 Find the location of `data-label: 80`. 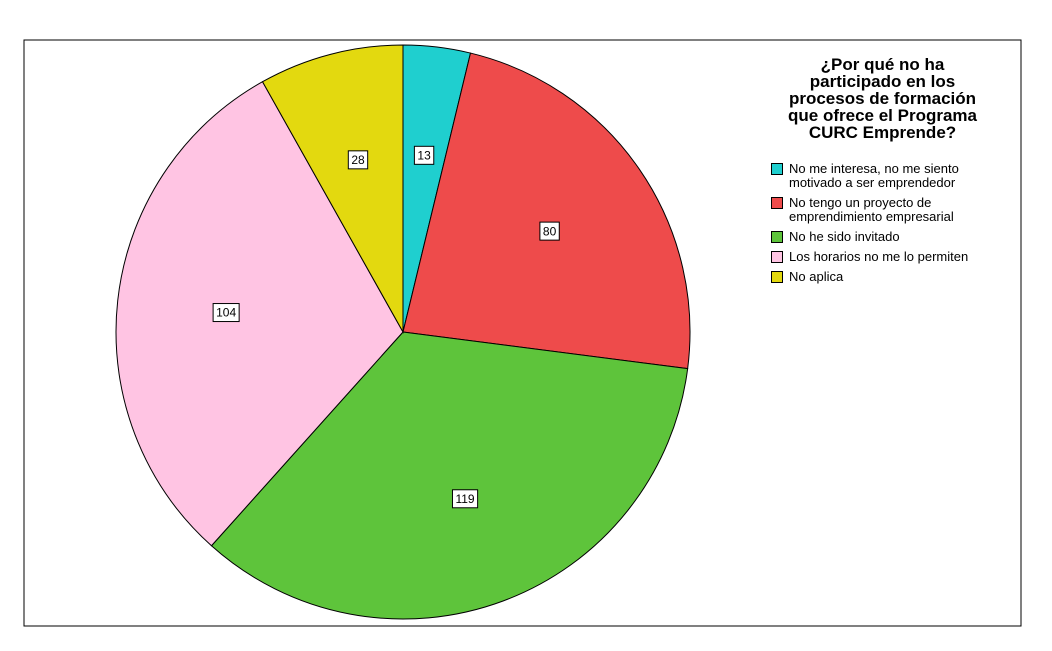

data-label: 80 is located at coordinates (550, 231).